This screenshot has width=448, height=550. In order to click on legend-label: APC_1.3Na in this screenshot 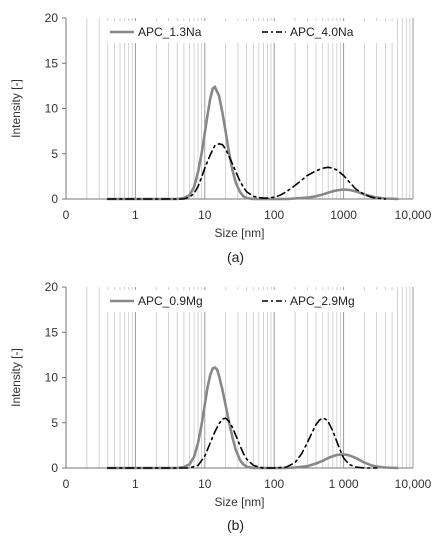, I will do `click(170, 32)`.